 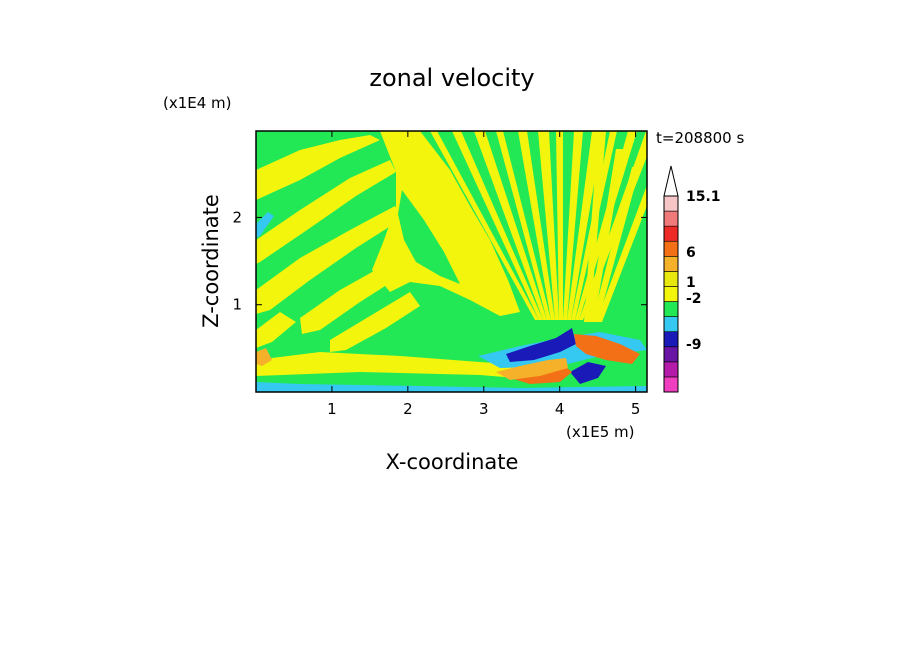 I want to click on colorbar-label: 1, so click(x=691, y=283).